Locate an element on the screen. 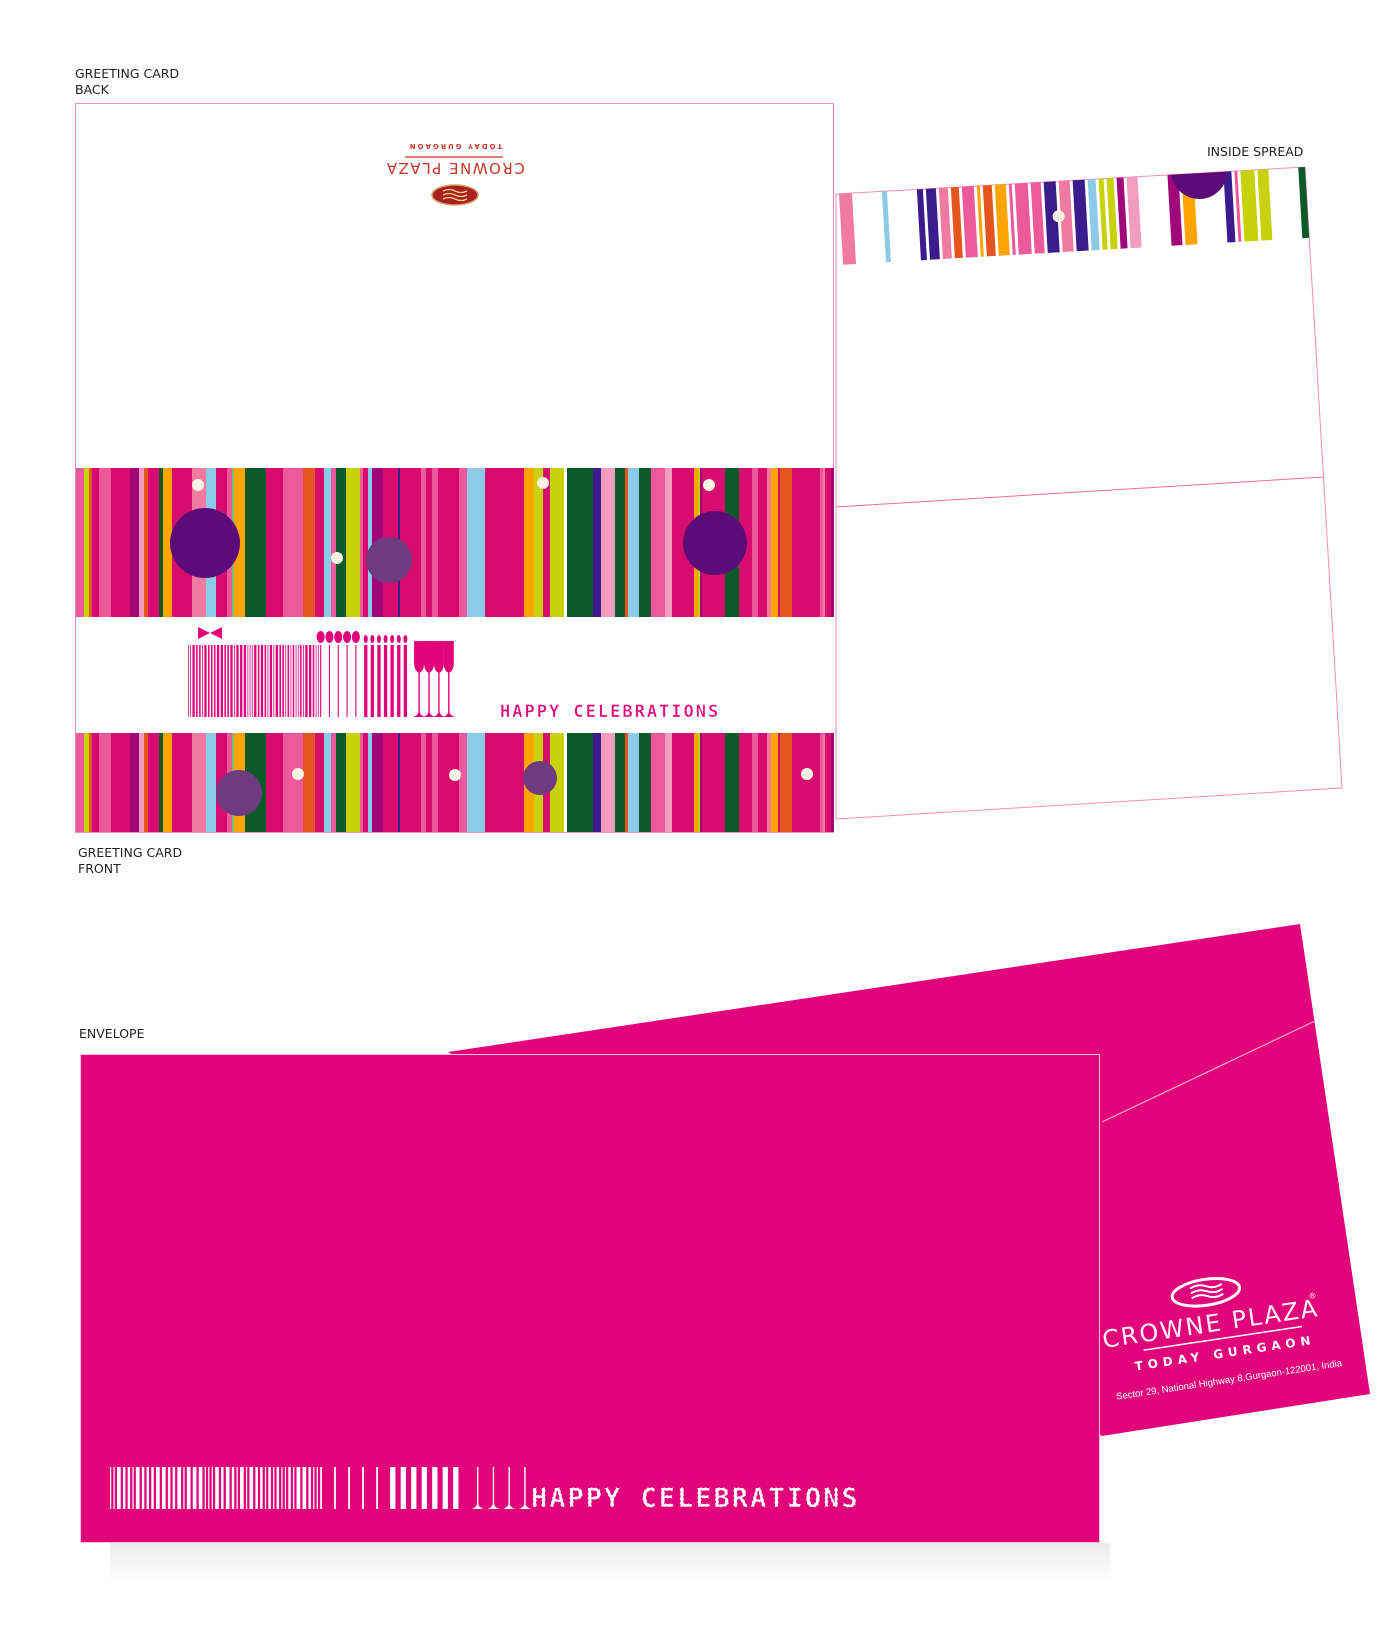 The width and height of the screenshot is (1400, 1633). card-tagline: HAPPY CELEBRATIONS is located at coordinates (610, 712).